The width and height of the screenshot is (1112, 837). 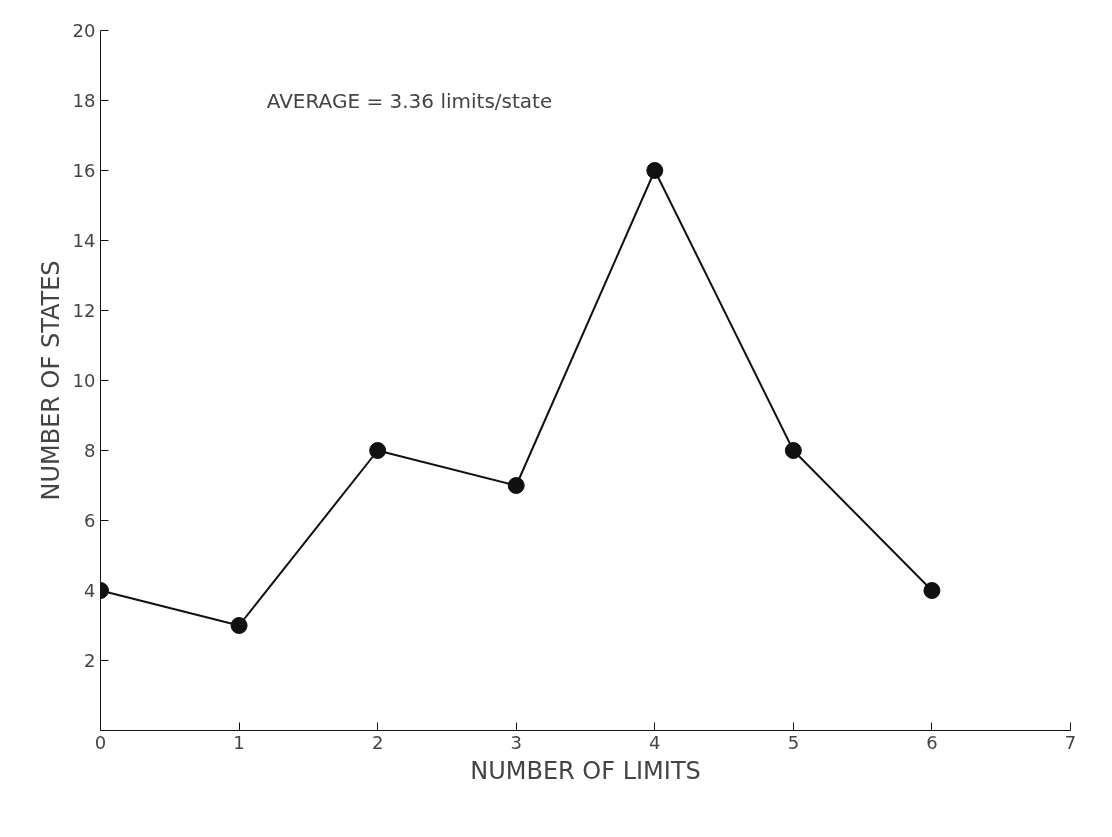 What do you see at coordinates (84, 30) in the screenshot?
I see `y-tick-label: 20` at bounding box center [84, 30].